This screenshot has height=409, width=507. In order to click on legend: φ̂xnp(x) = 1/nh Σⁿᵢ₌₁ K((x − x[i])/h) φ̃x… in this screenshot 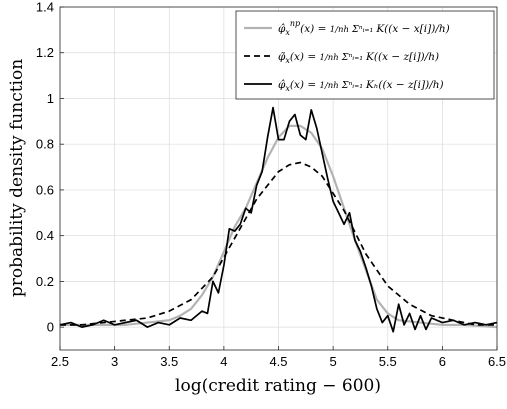, I will do `click(365, 55)`.